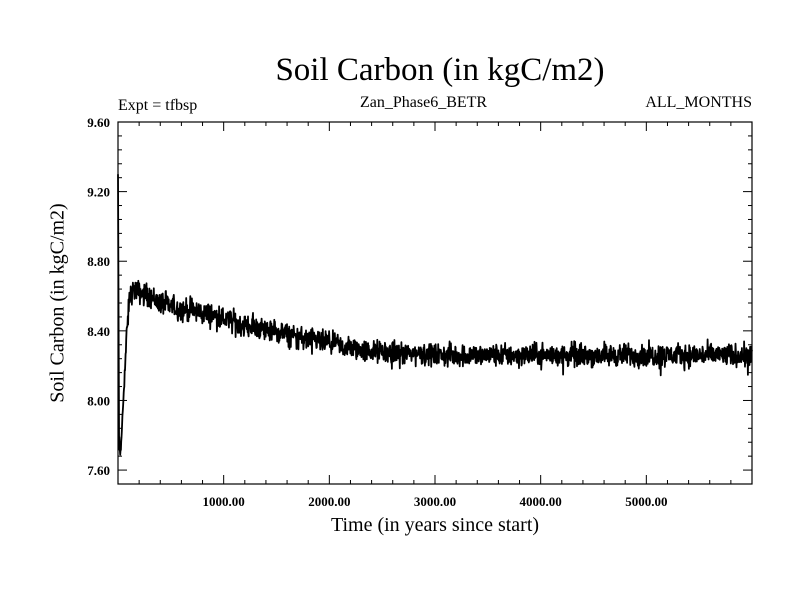 The width and height of the screenshot is (800, 600). Describe the element at coordinates (440, 70) in the screenshot. I see `chart-title: Soil Carbon (in kgC/m2)` at that location.